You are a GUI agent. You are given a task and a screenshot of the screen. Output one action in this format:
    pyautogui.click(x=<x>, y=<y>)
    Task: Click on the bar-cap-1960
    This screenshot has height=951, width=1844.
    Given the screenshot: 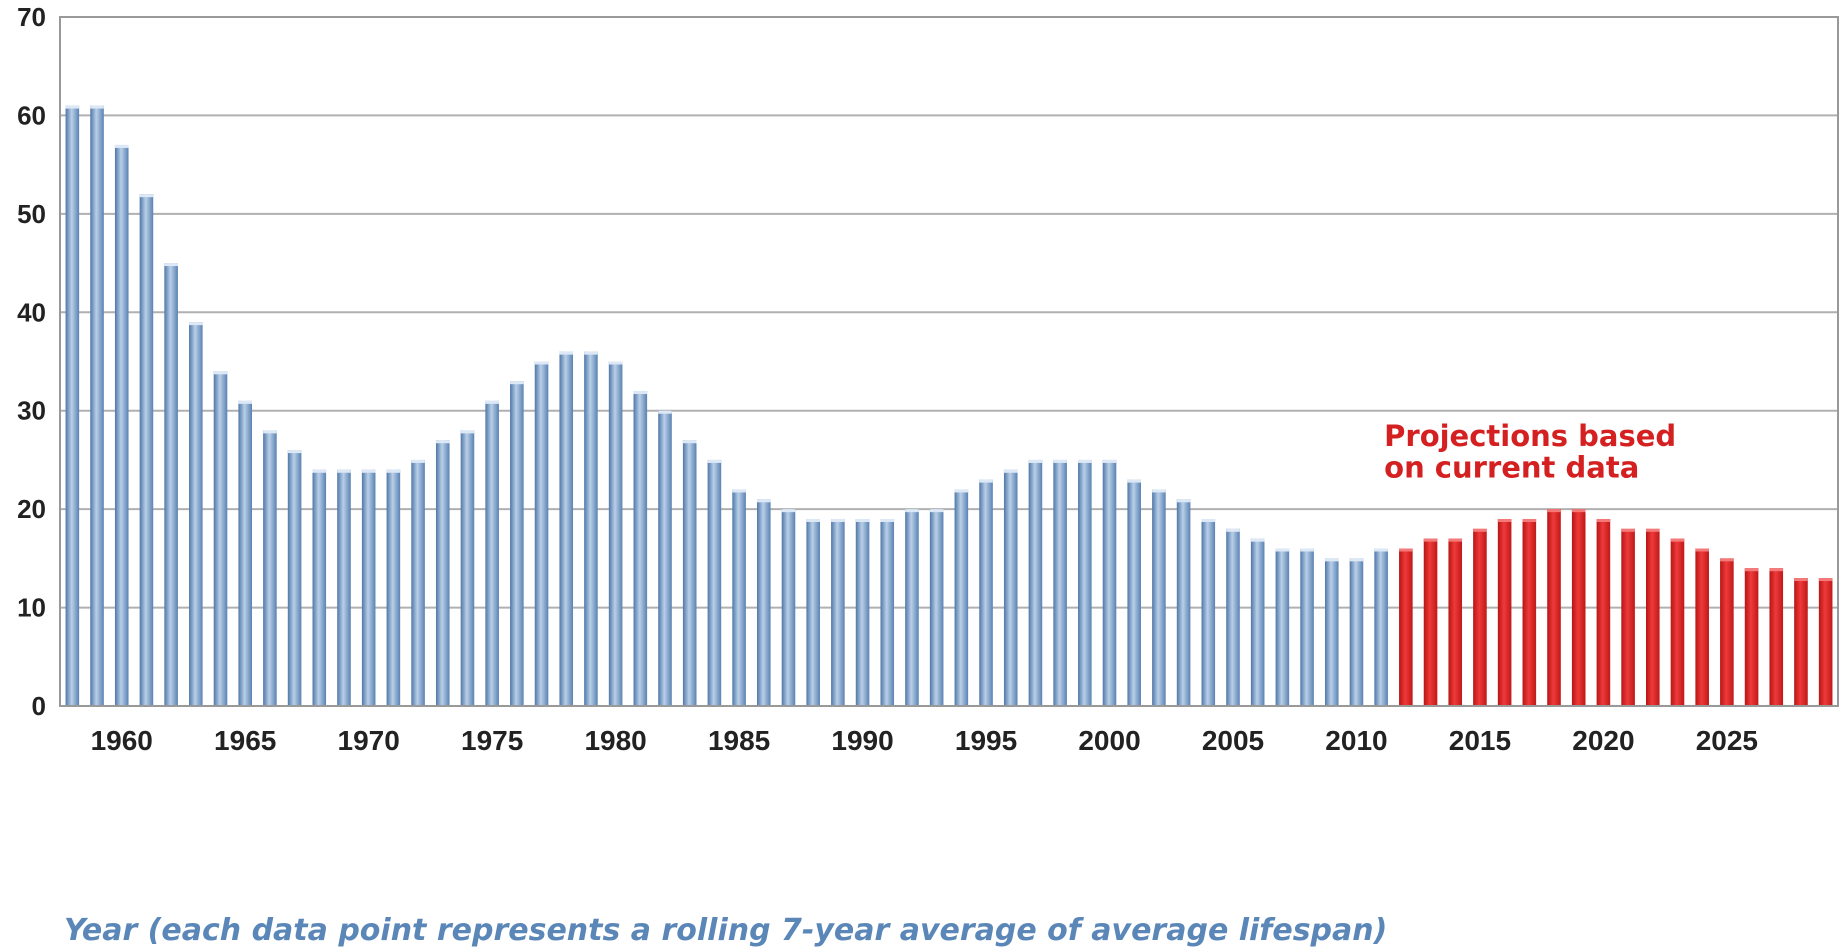 What is the action you would take?
    pyautogui.click(x=121, y=146)
    